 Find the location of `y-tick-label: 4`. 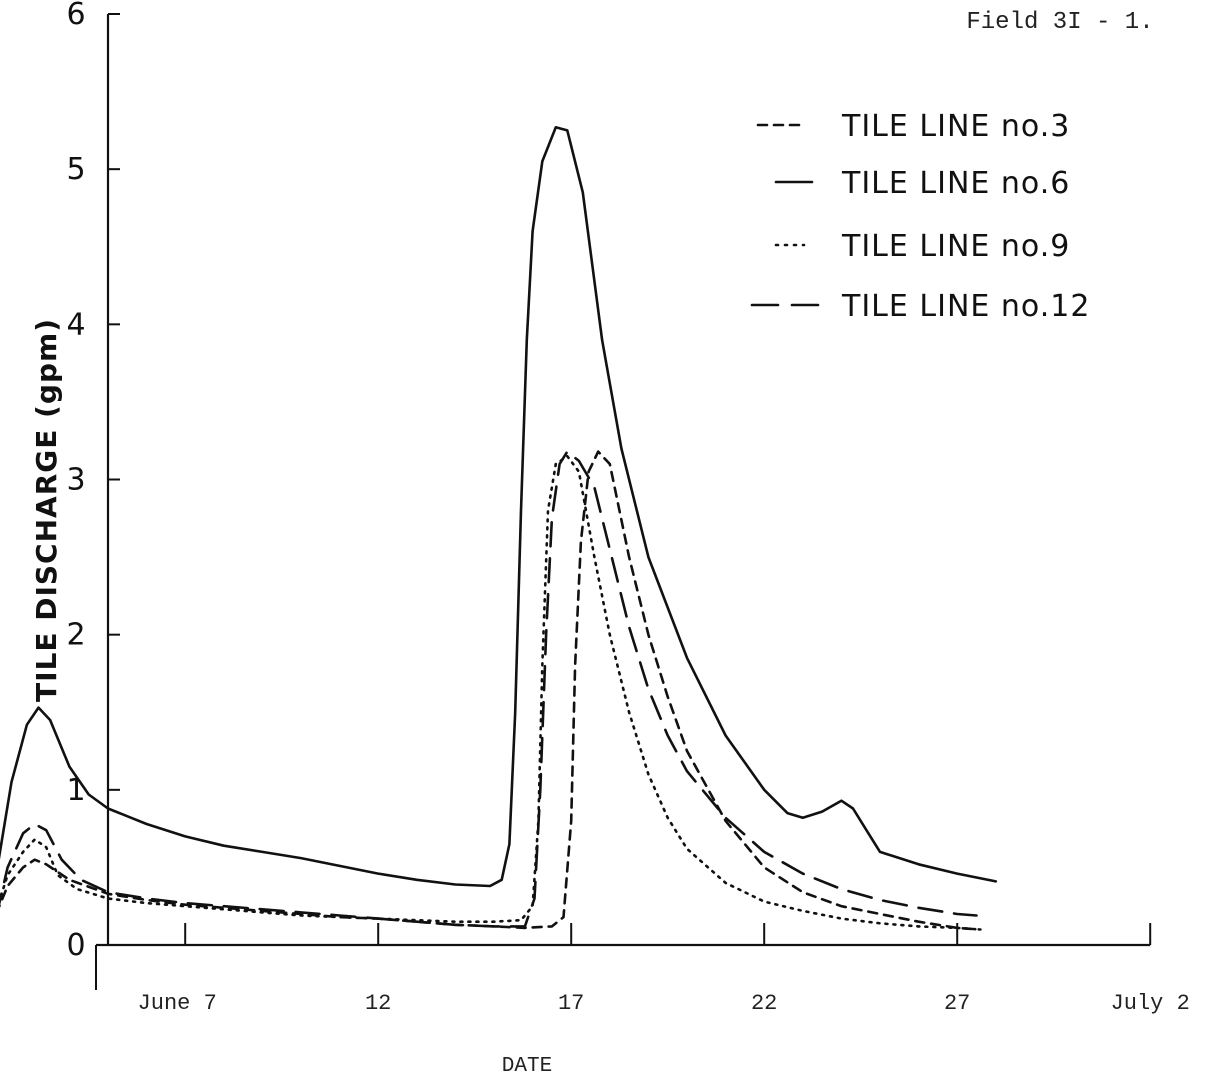

y-tick-label: 4 is located at coordinates (75, 324).